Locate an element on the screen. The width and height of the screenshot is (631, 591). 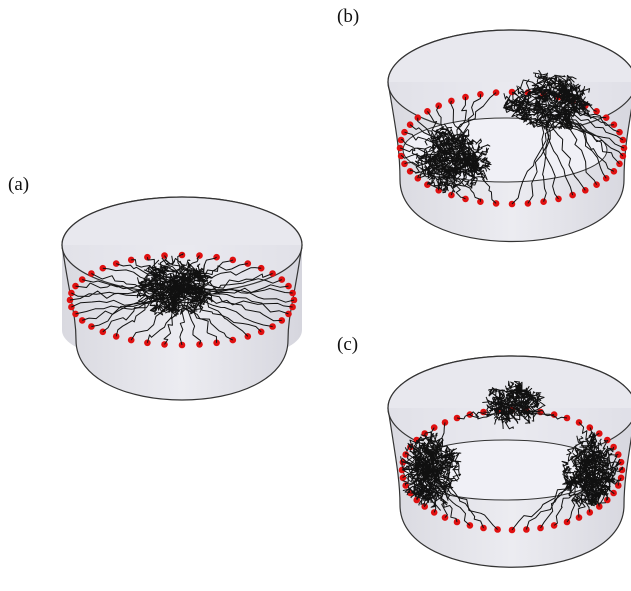
panel-c-label: (c) is located at coordinates (347, 344).